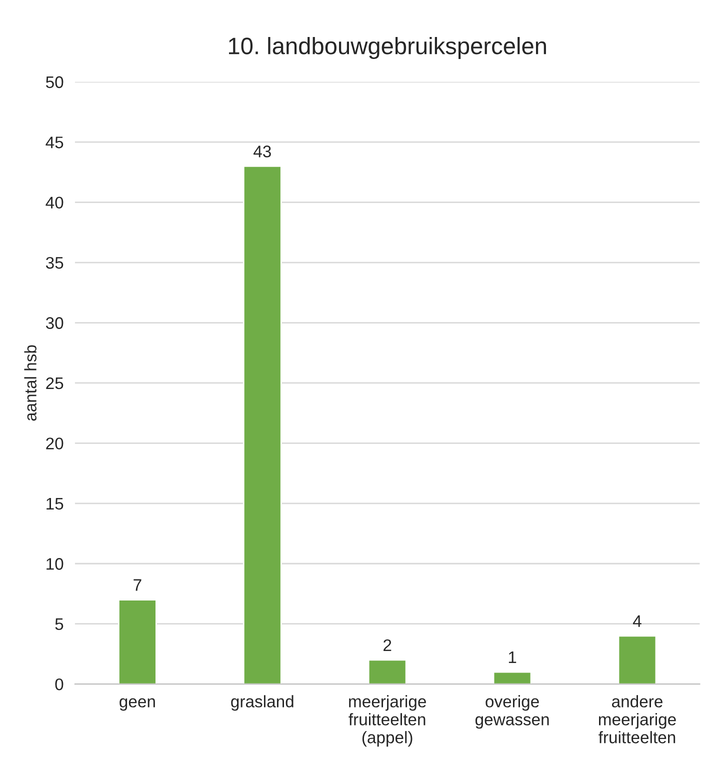 Image resolution: width=714 pixels, height=780 pixels. Describe the element at coordinates (512, 712) in the screenshot. I see `x-tick-label: overige gewassen` at that location.